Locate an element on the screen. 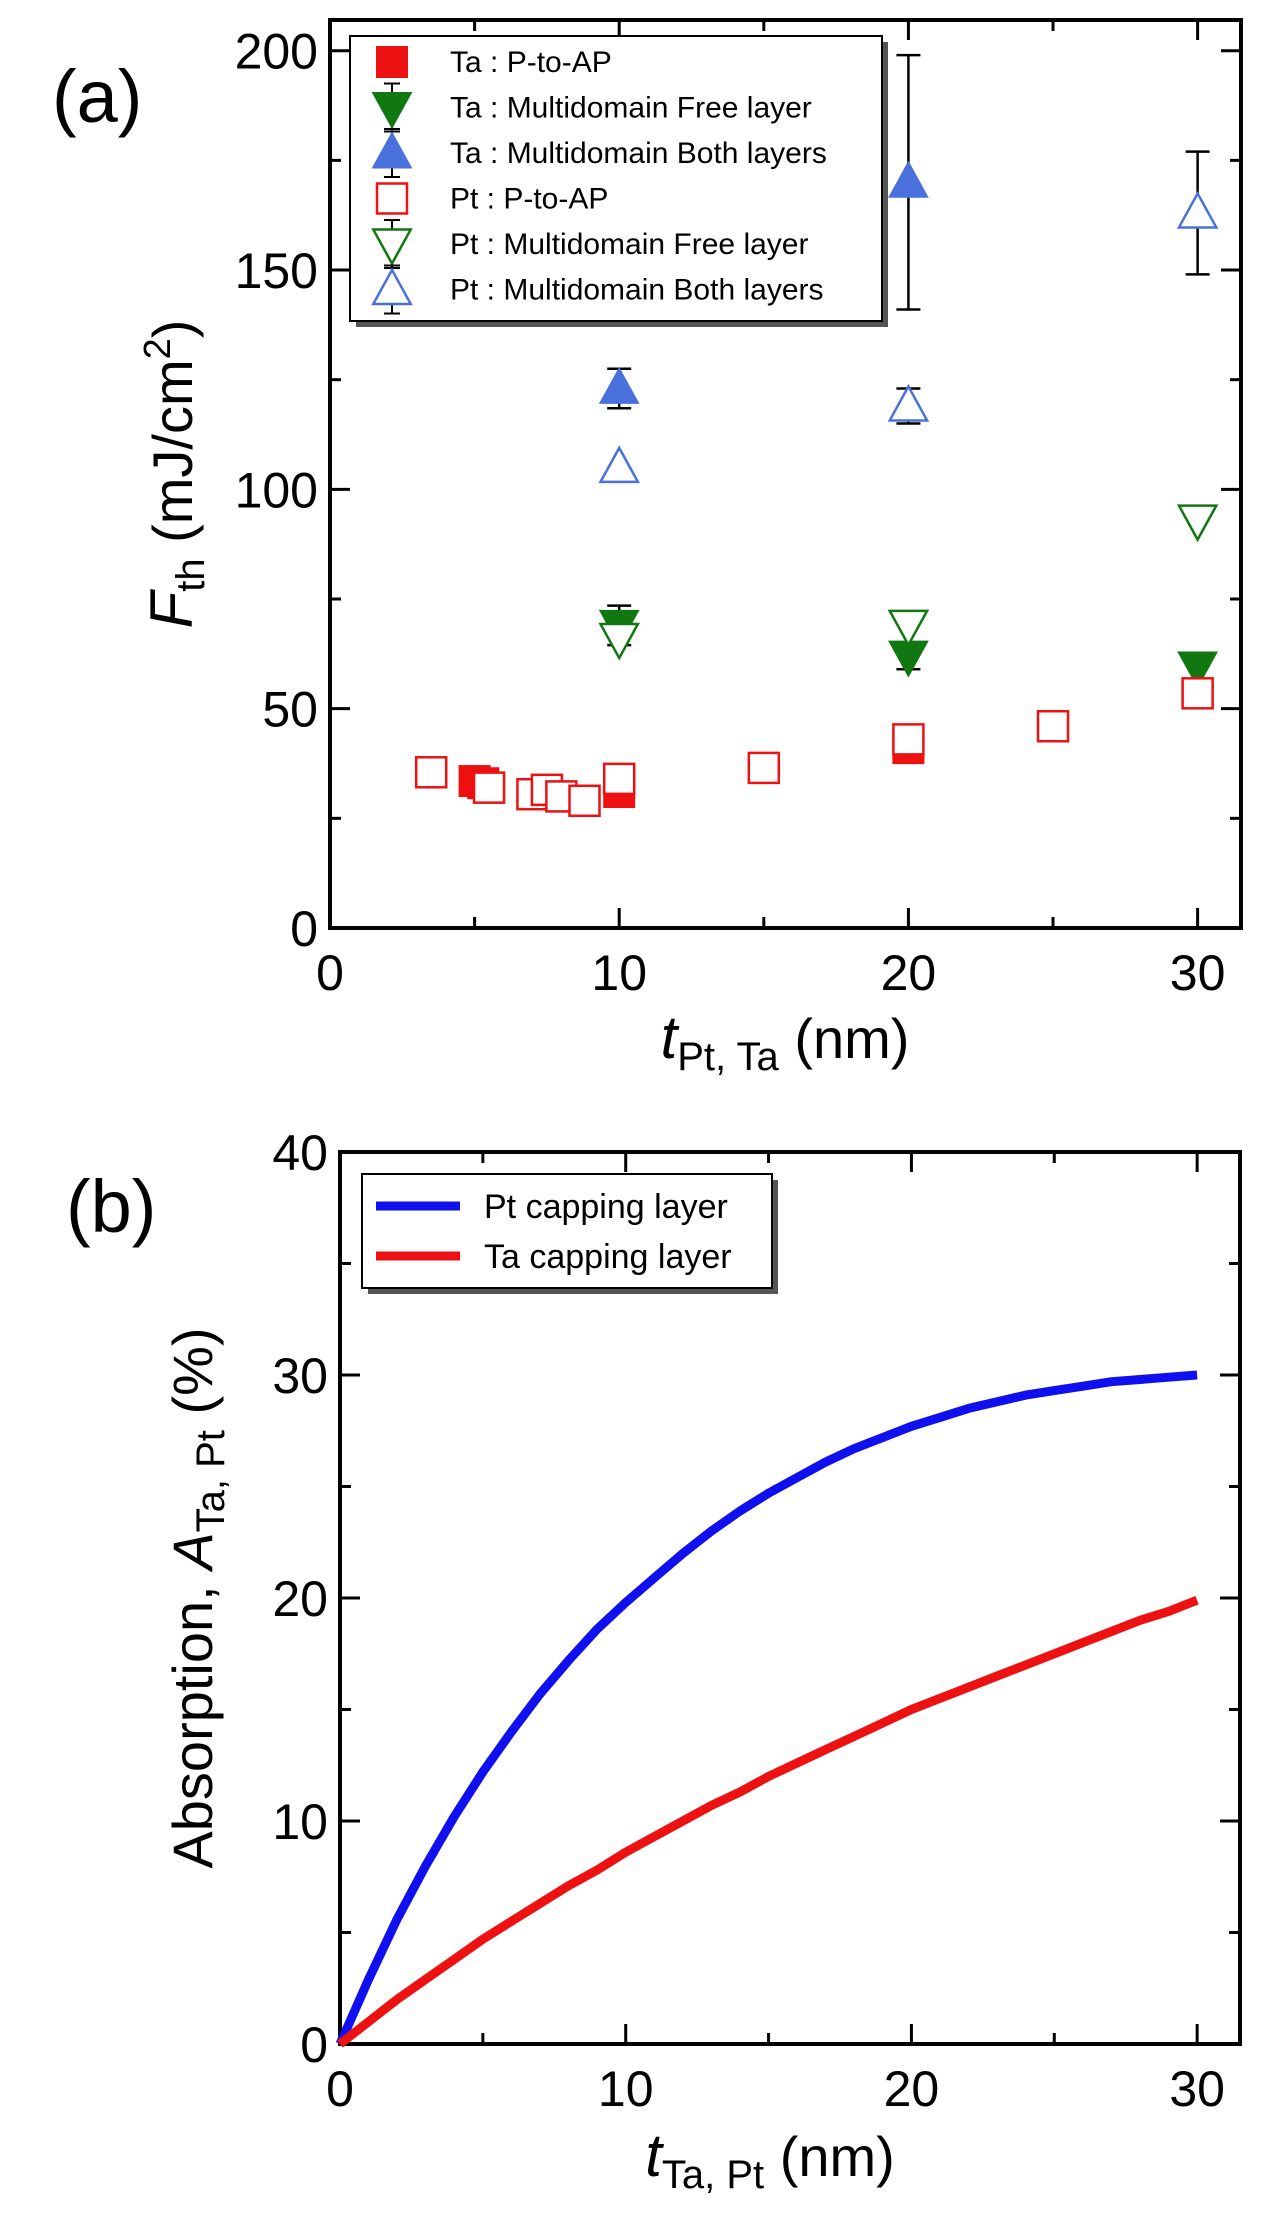 This screenshot has width=1262, height=2214. panel-a-y-tick-label: 200 is located at coordinates (276, 52).